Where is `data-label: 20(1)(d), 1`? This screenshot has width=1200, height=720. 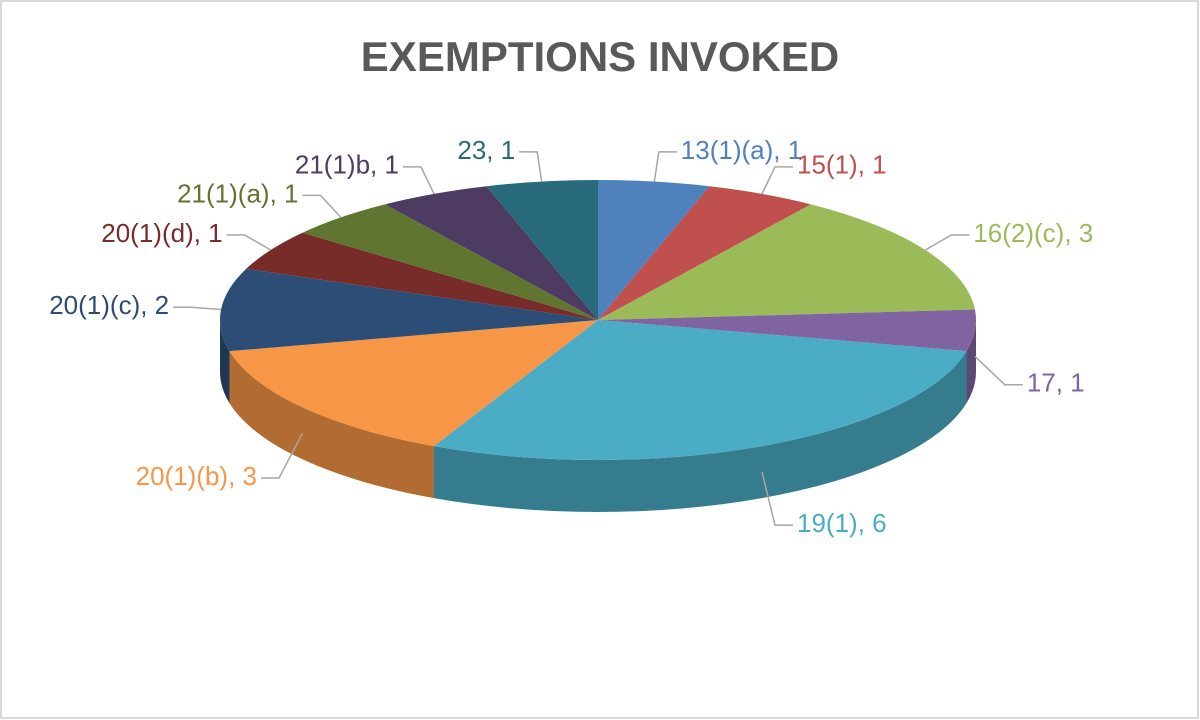 data-label: 20(1)(d), 1 is located at coordinates (161, 233).